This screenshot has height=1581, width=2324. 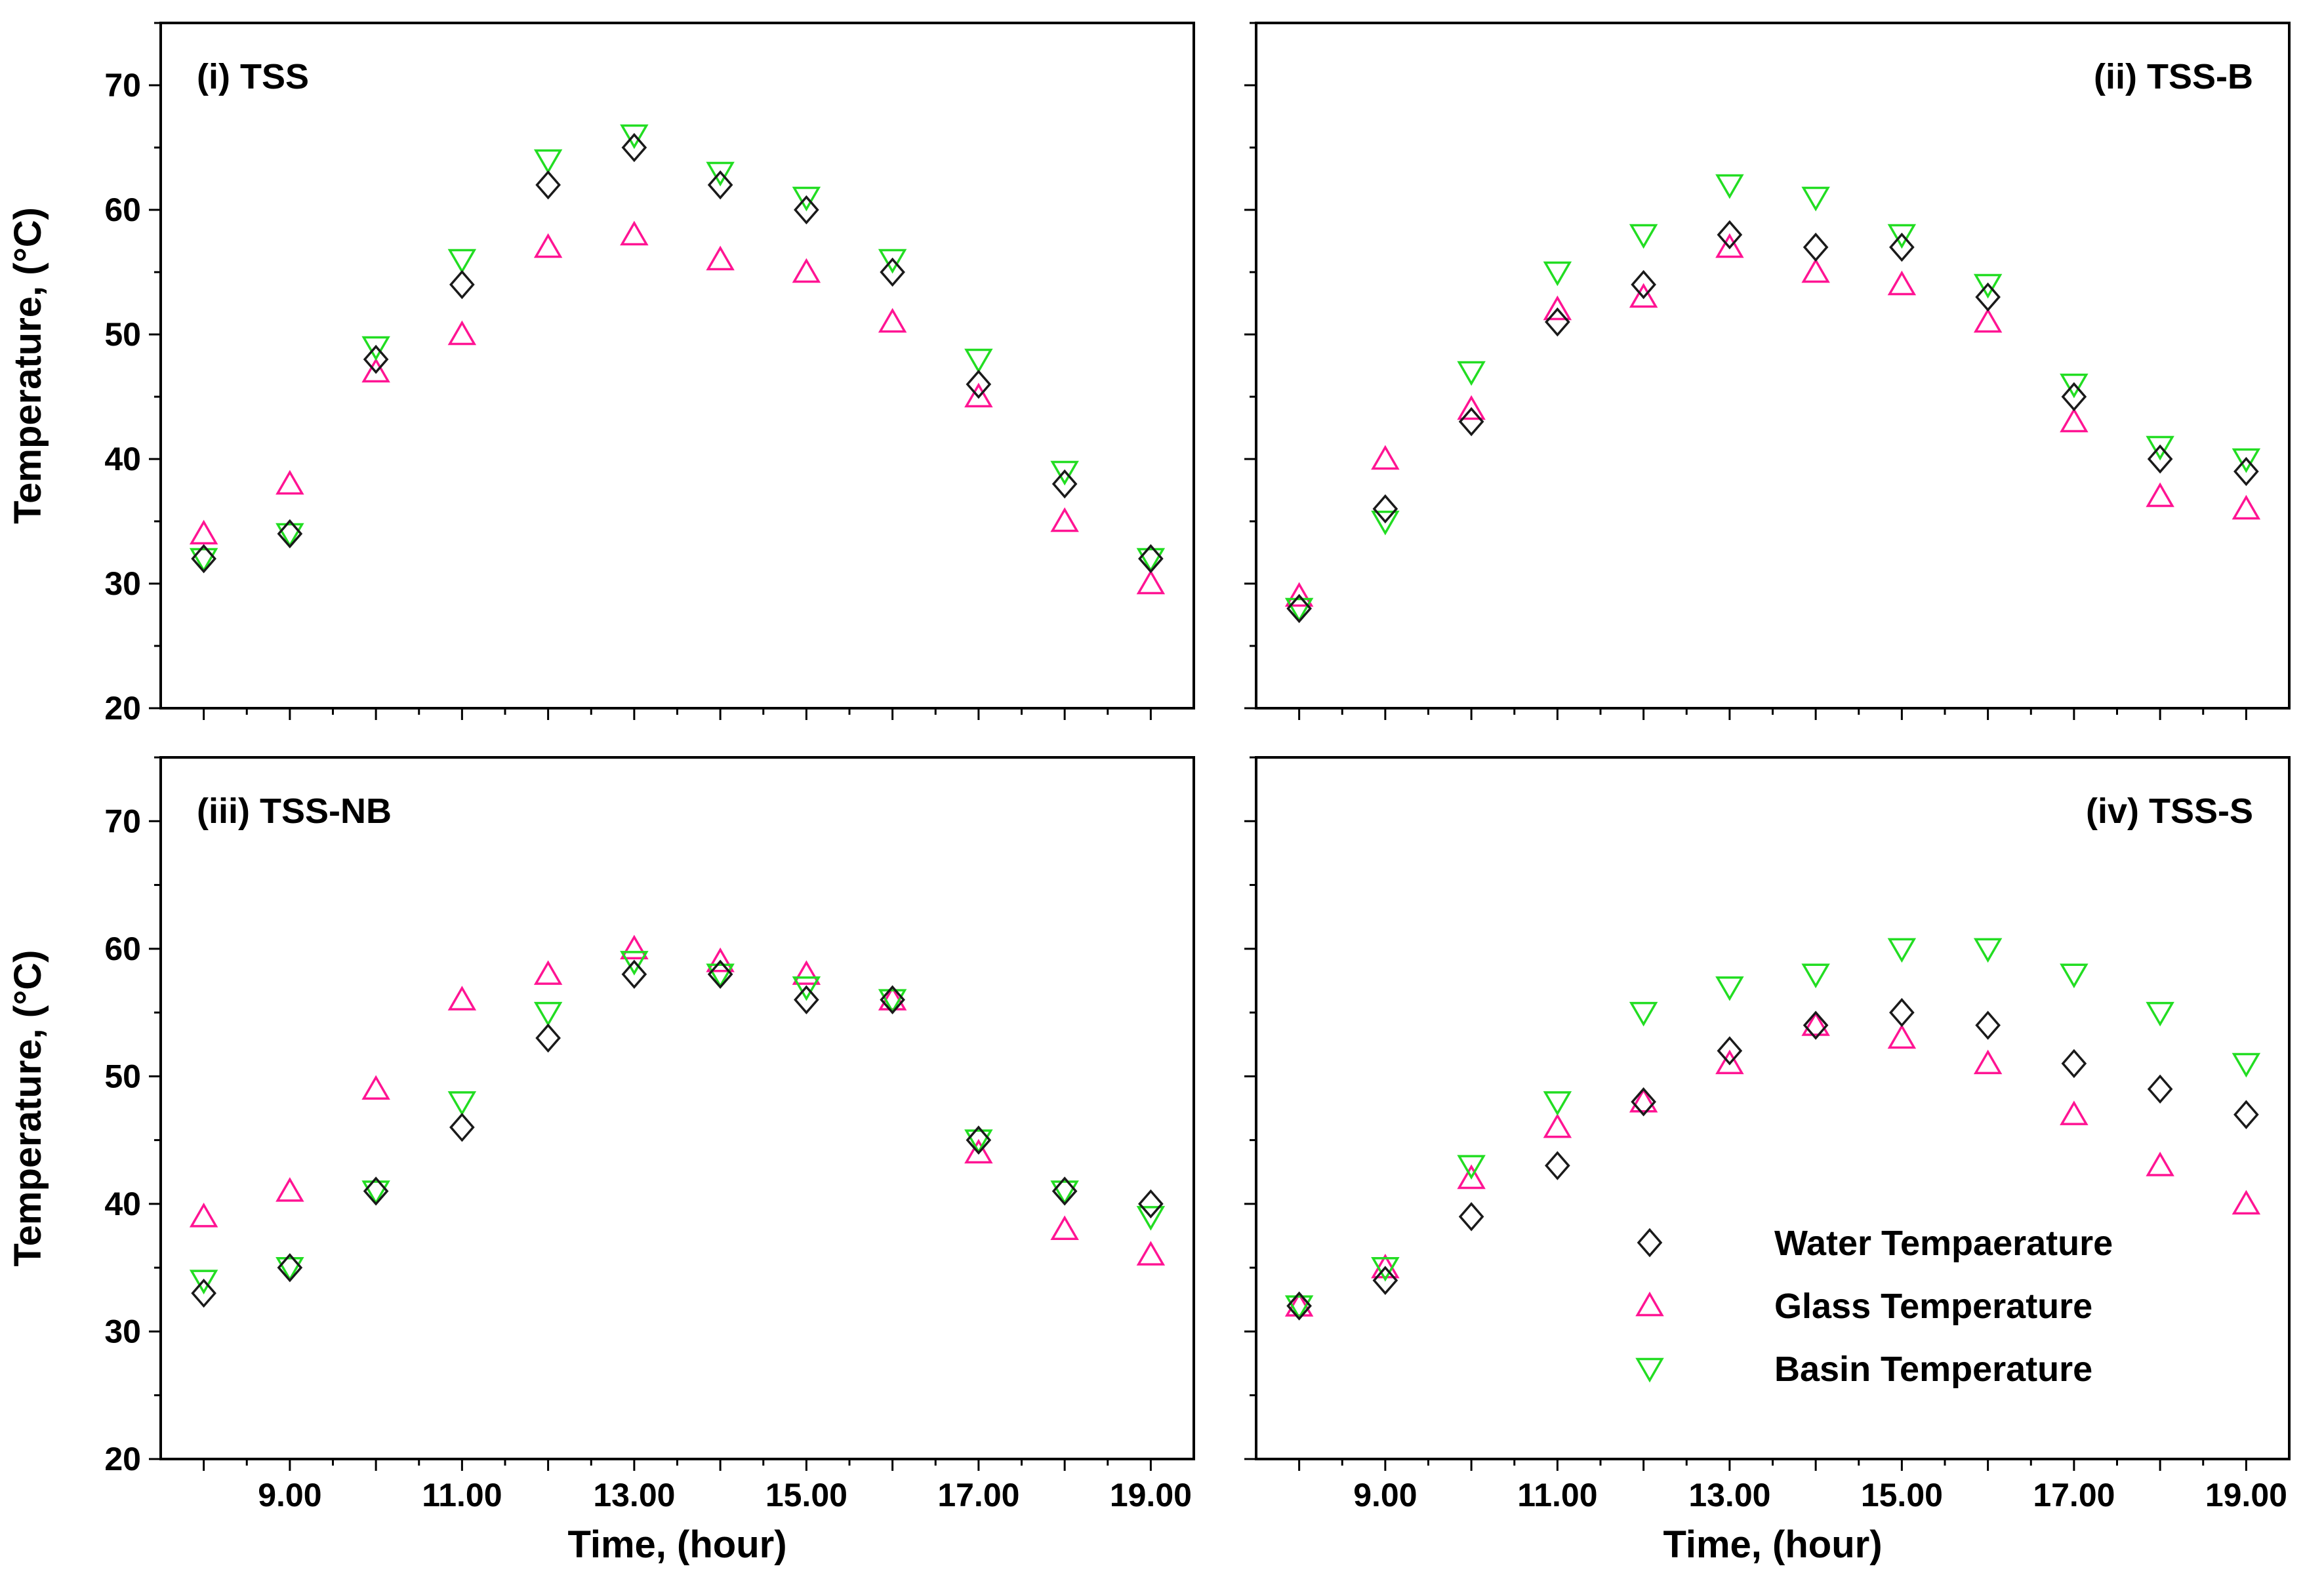 I want to click on x-tick-label: 17.00, so click(x=2074, y=1495).